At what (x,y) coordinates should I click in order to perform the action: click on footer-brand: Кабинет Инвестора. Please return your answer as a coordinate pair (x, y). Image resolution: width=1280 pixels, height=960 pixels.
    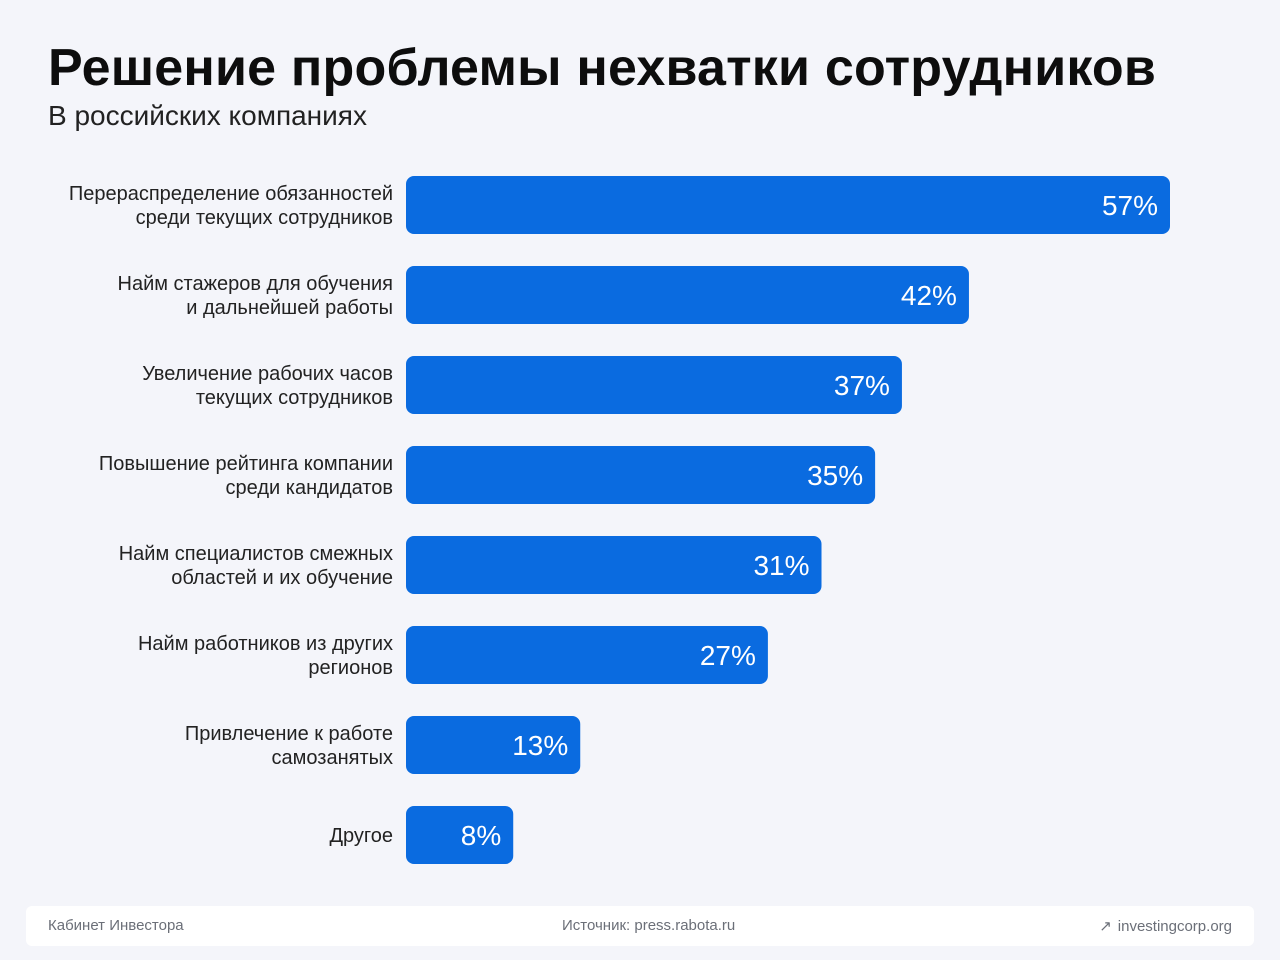
    Looking at the image, I should click on (116, 925).